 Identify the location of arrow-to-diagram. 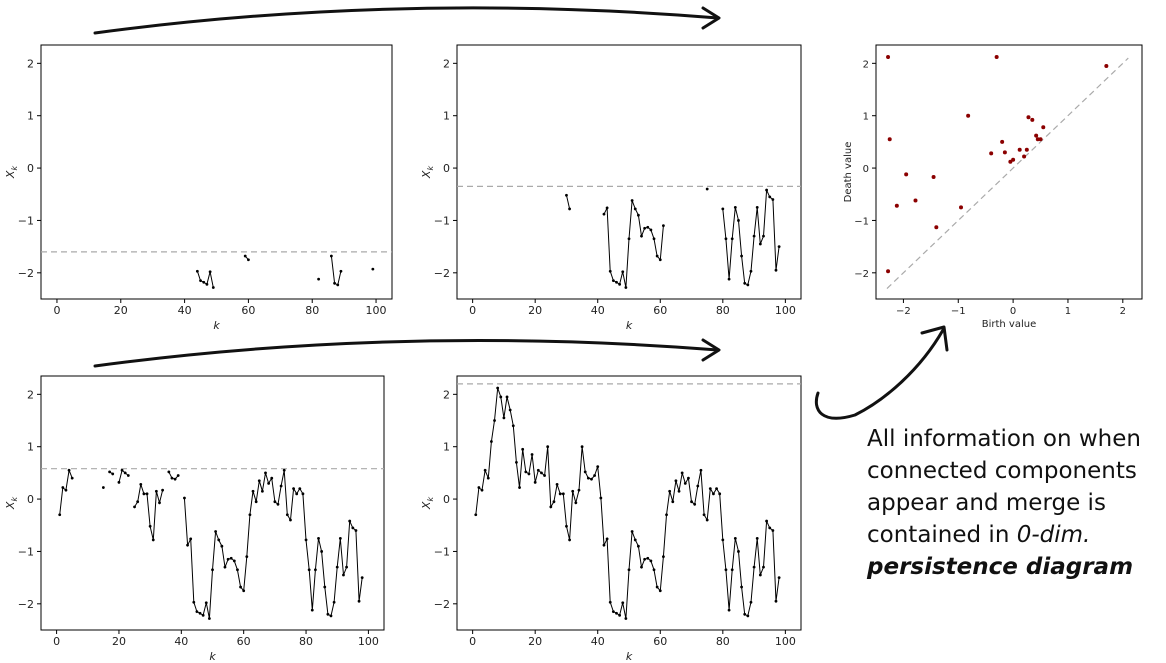
(879, 374).